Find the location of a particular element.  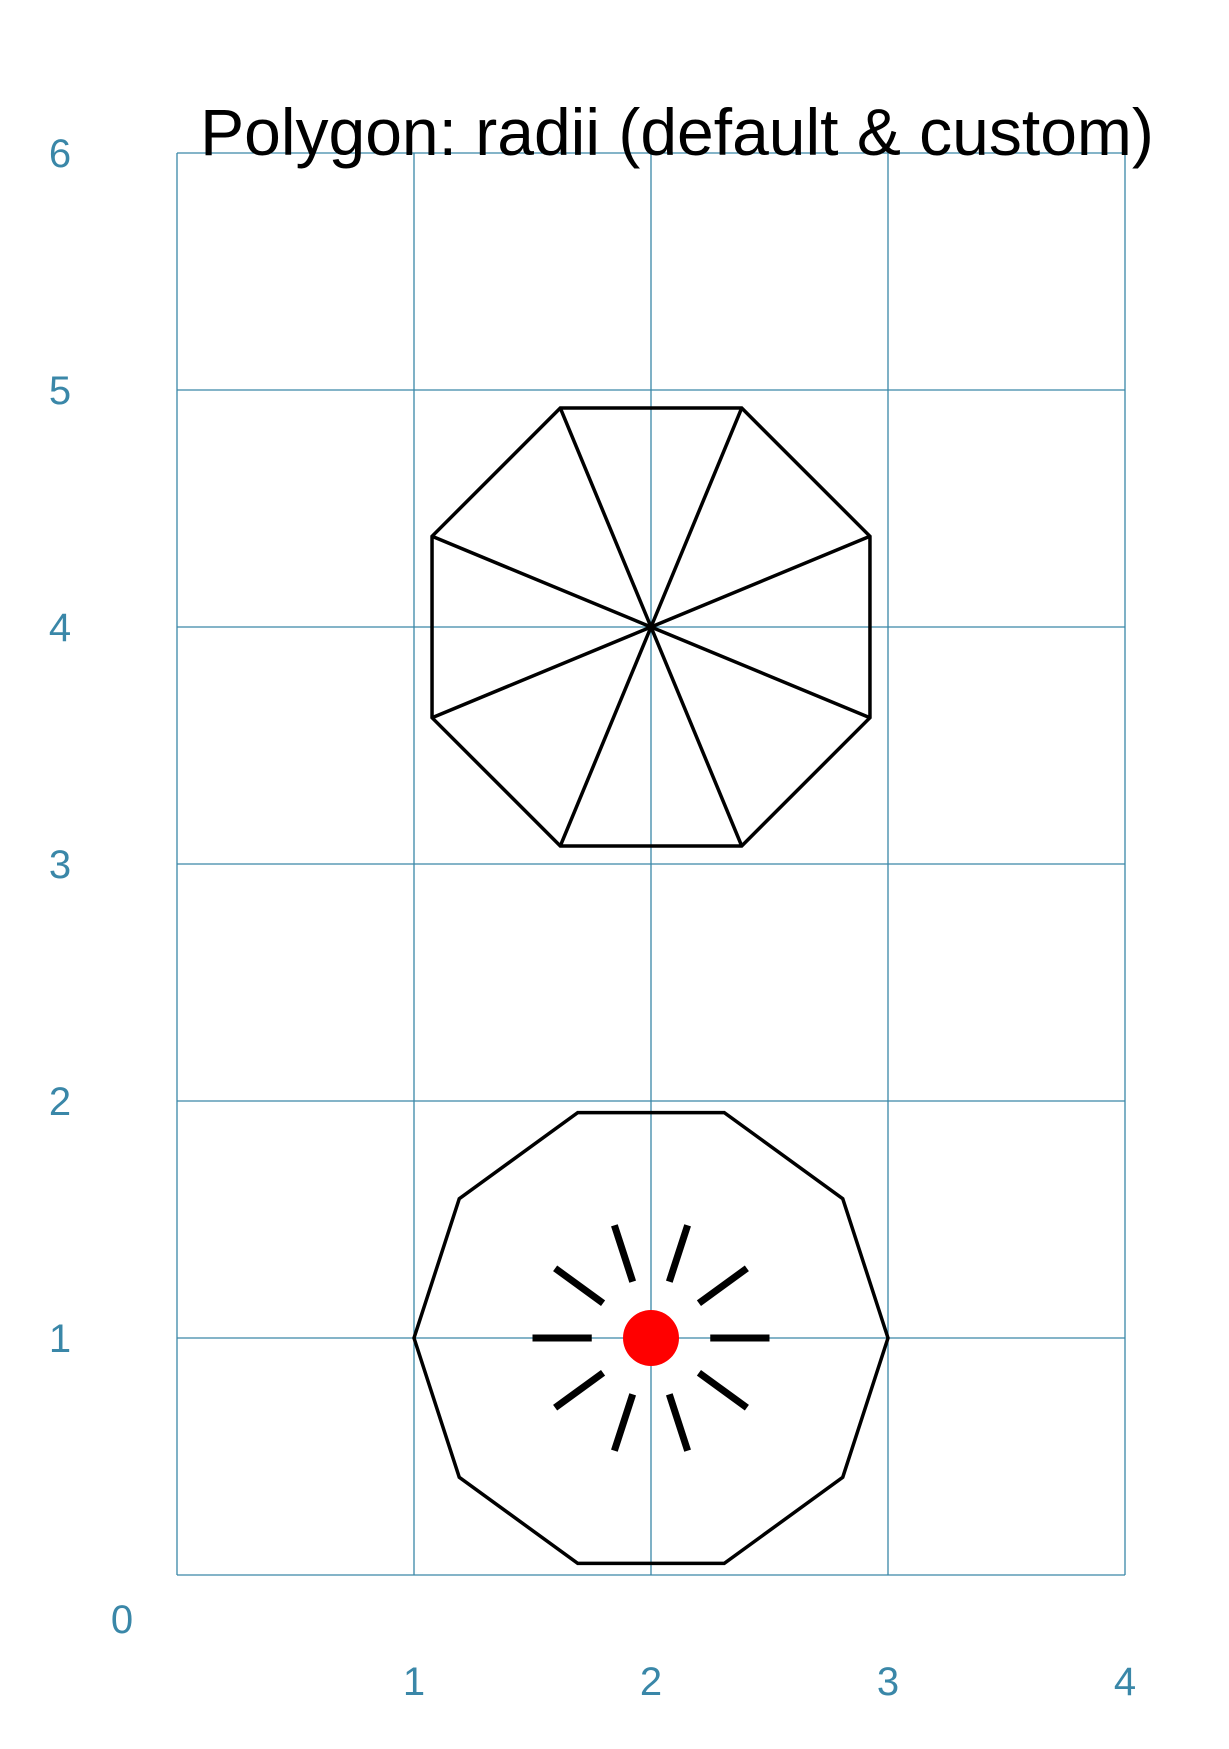

x-tick-label: 4 is located at coordinates (1125, 1682).